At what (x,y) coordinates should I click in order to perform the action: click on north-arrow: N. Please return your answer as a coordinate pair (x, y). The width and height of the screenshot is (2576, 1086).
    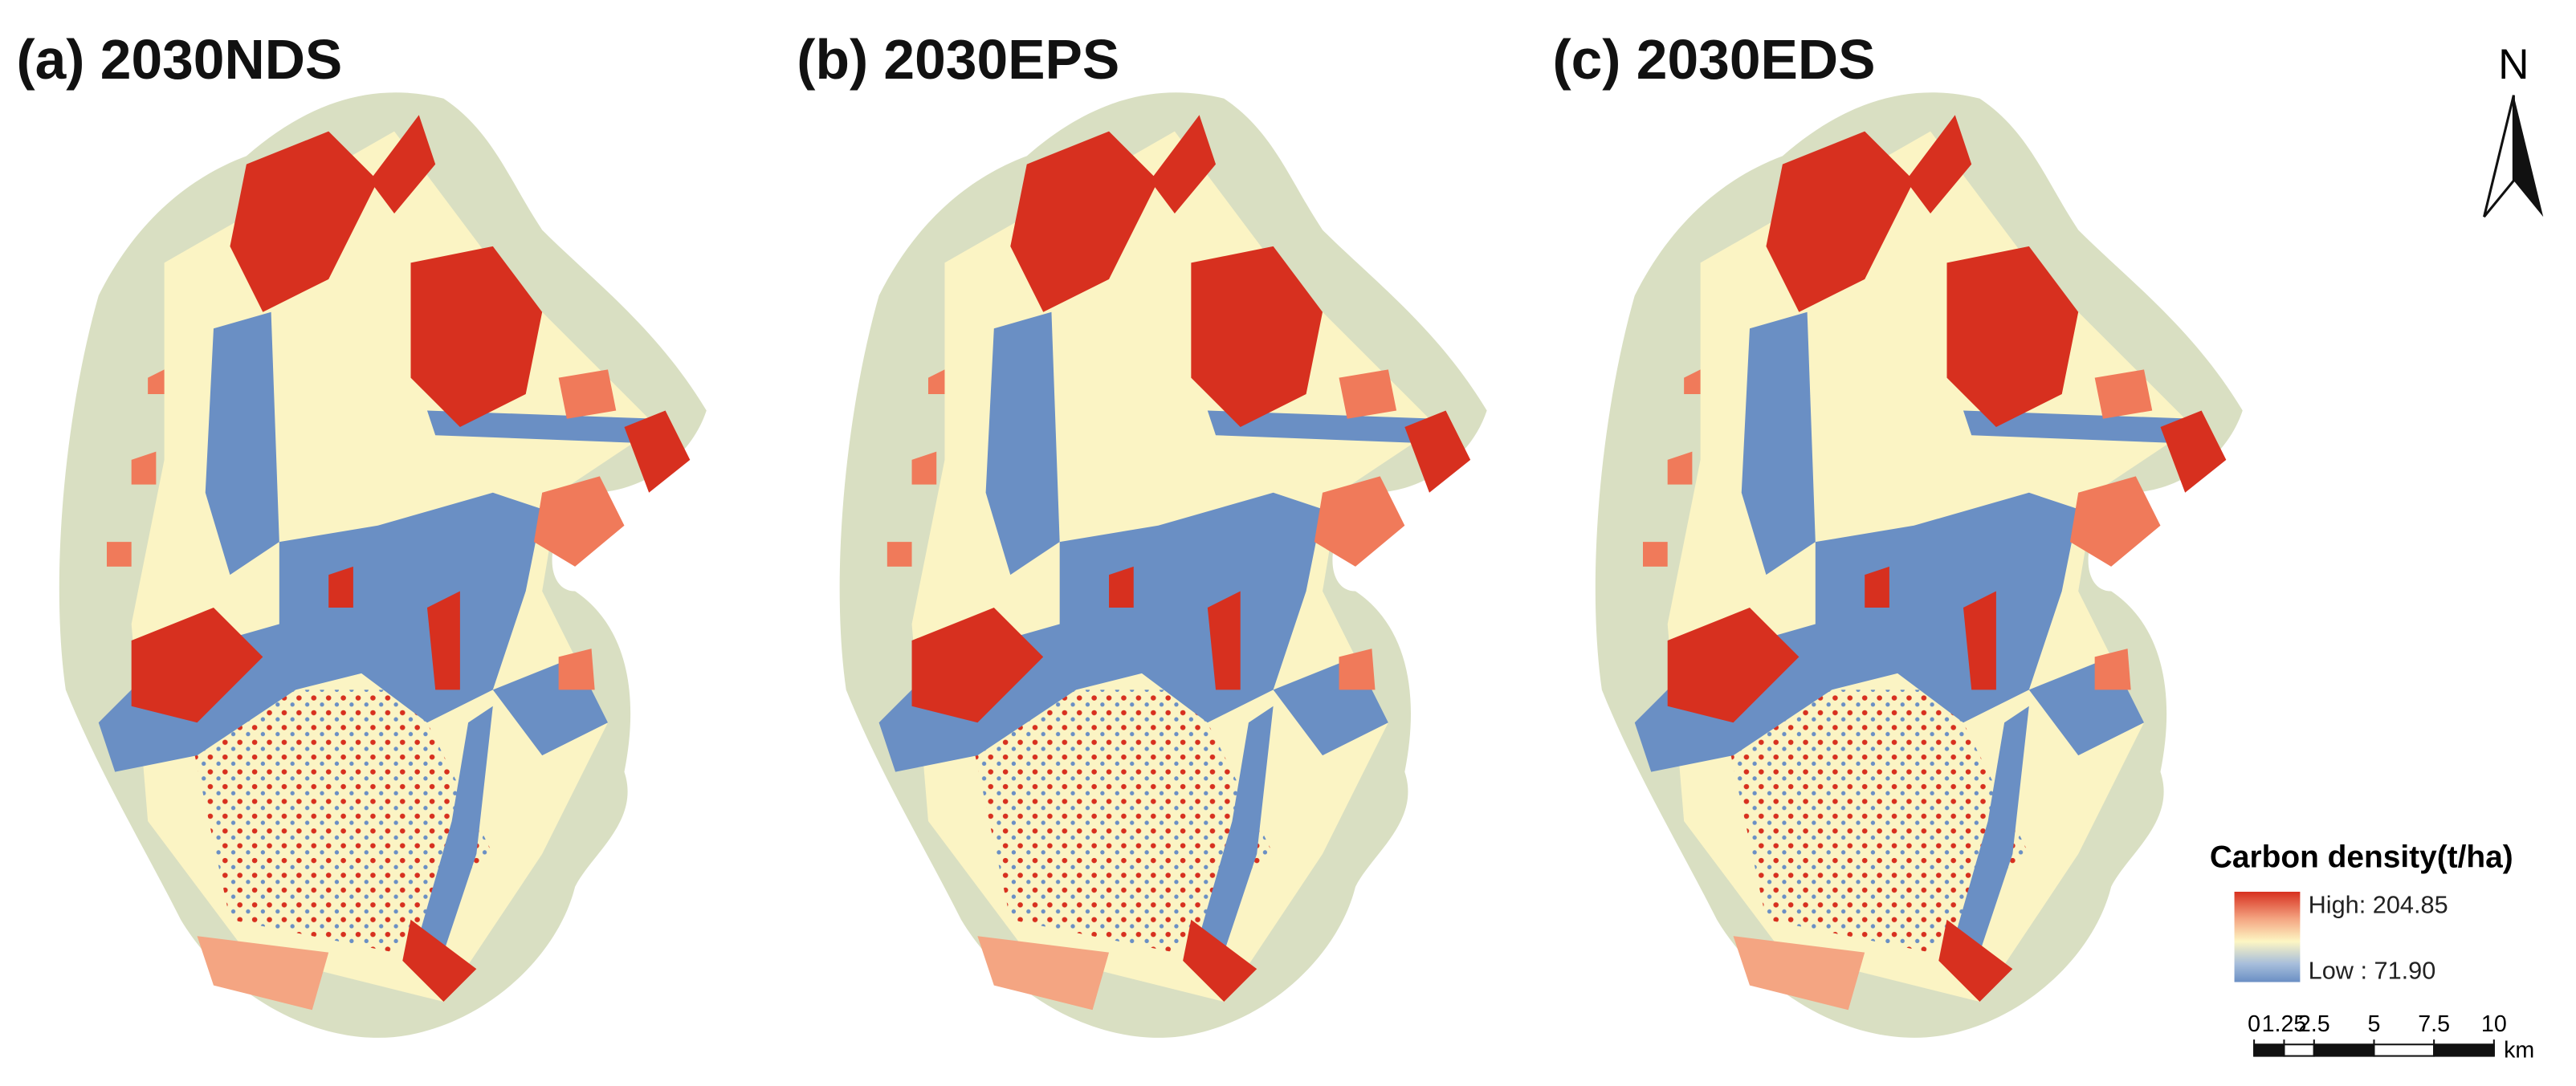
    Looking at the image, I should click on (2513, 129).